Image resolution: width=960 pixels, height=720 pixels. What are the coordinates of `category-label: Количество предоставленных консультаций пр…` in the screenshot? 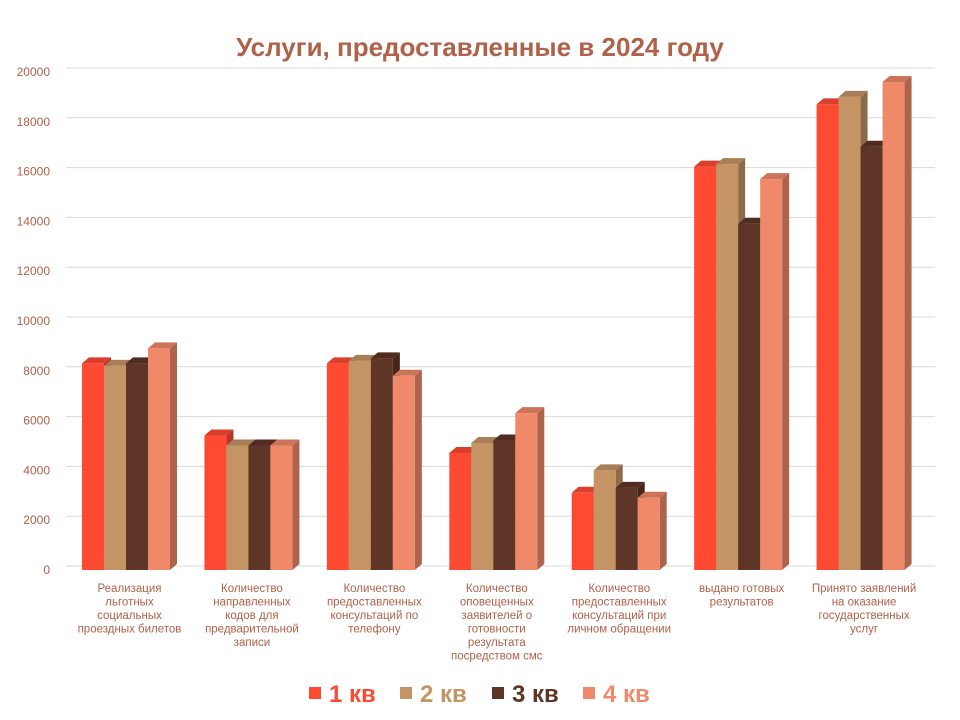 It's located at (619, 609).